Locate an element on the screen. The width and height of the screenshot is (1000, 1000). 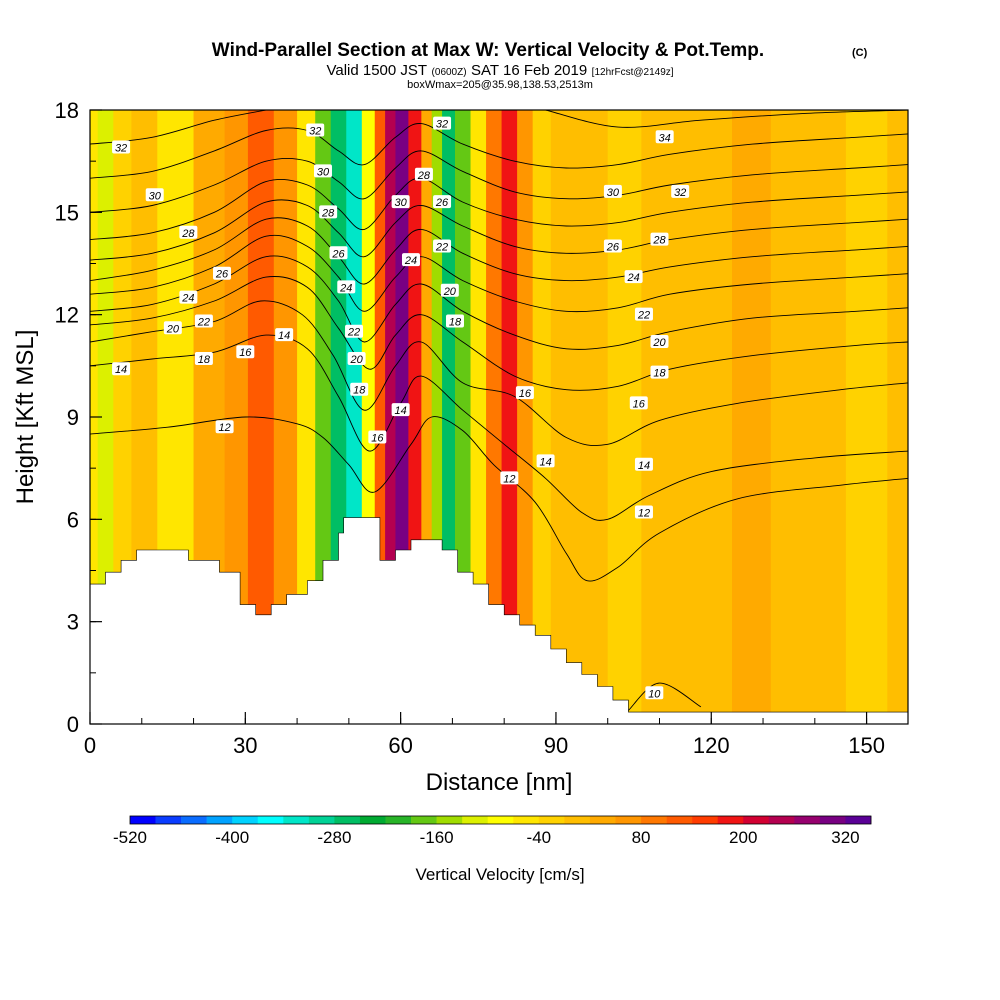
contour-label: 34 is located at coordinates (664, 137).